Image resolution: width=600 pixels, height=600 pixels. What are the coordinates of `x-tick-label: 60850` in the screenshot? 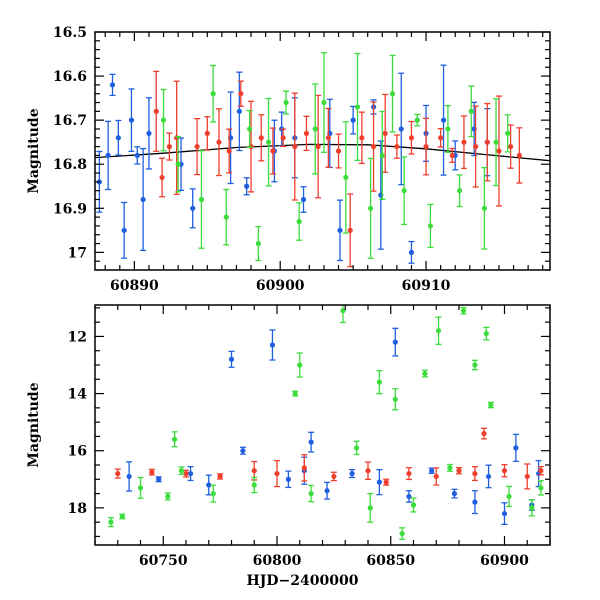 It's located at (390, 561).